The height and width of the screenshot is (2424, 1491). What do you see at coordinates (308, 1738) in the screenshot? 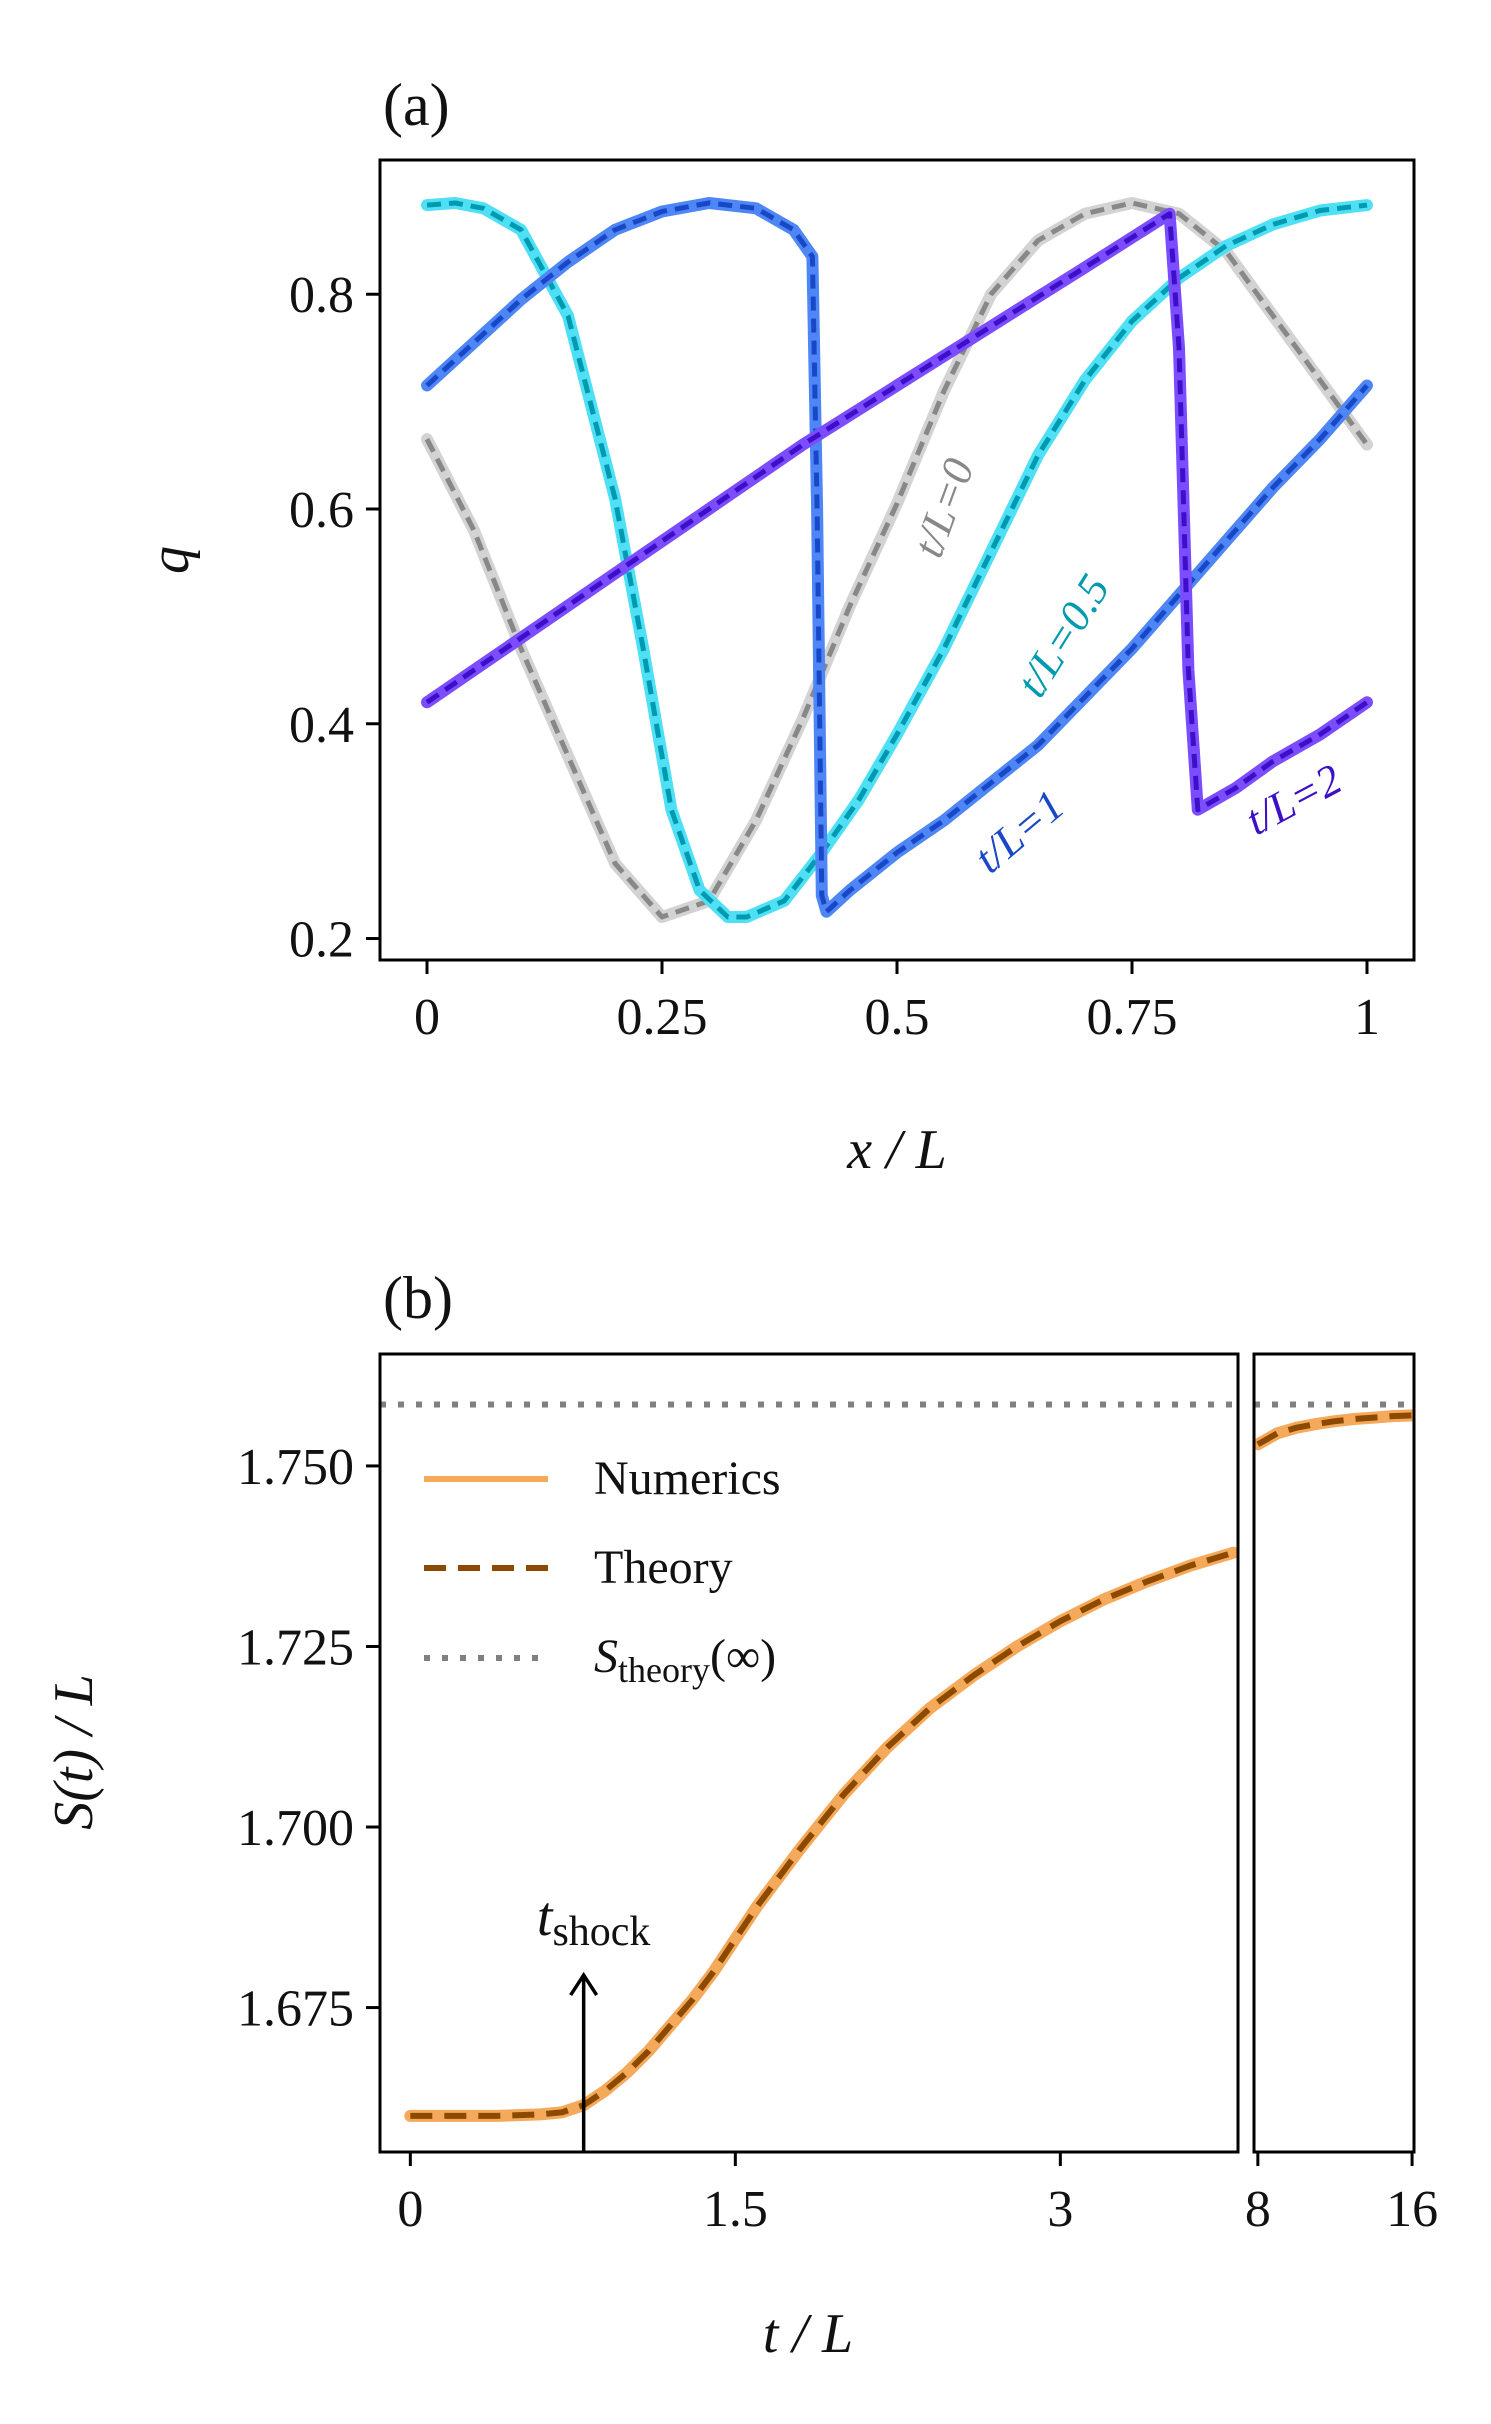
I see `panel-b-y-ticks: 1.675 1.700 1.725 1.750` at bounding box center [308, 1738].